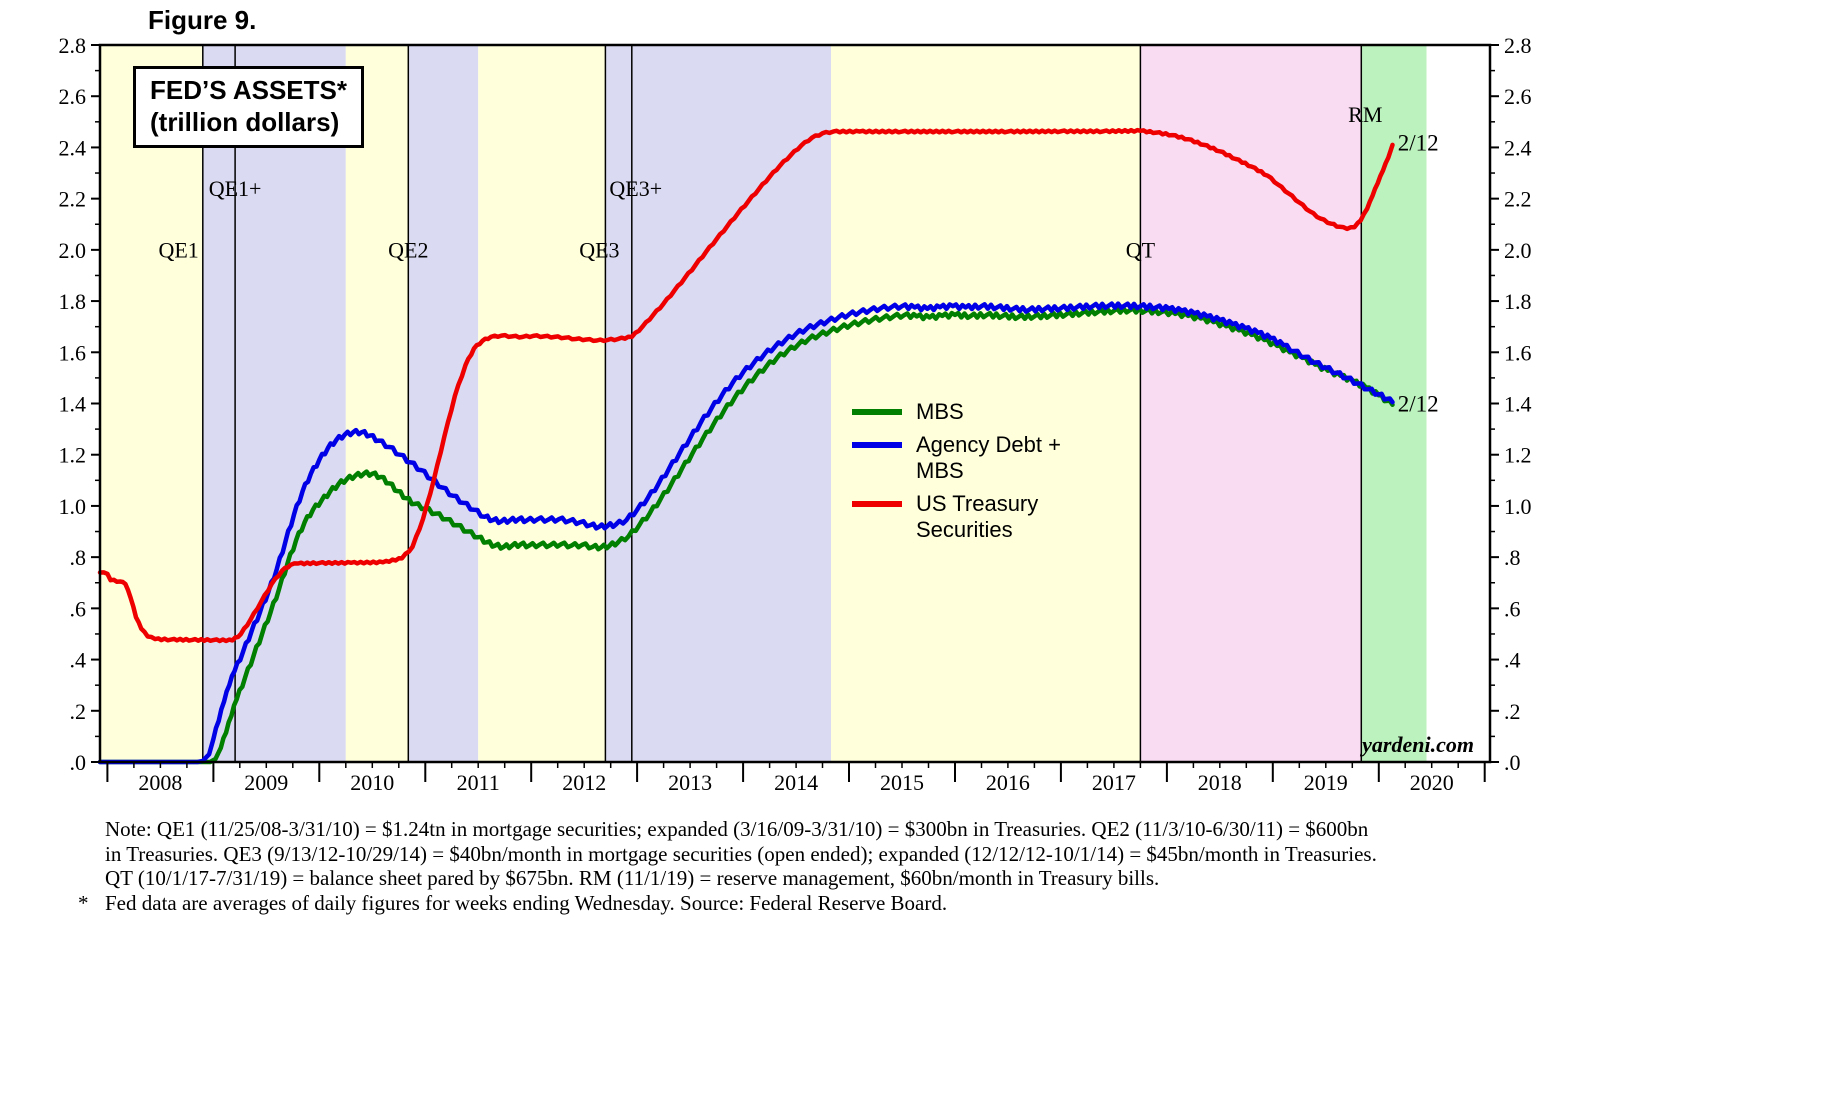  I want to click on x-year-label-2012: 2012, so click(584, 782).